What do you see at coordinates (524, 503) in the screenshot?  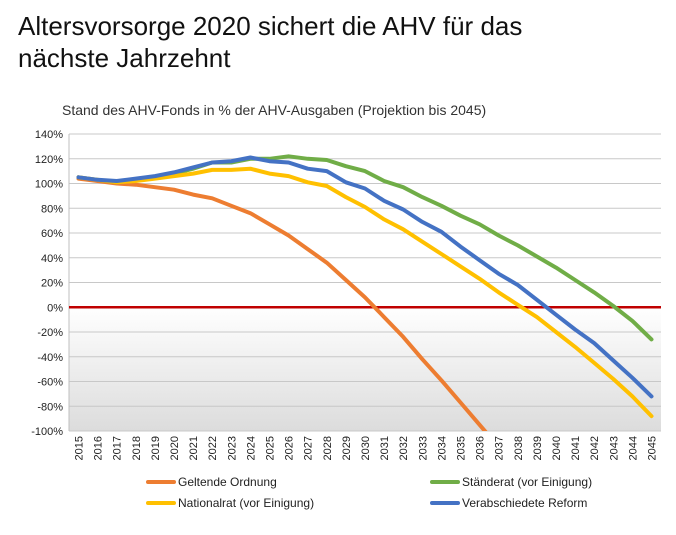 I see `legend-label: Verabschiedete Reform` at bounding box center [524, 503].